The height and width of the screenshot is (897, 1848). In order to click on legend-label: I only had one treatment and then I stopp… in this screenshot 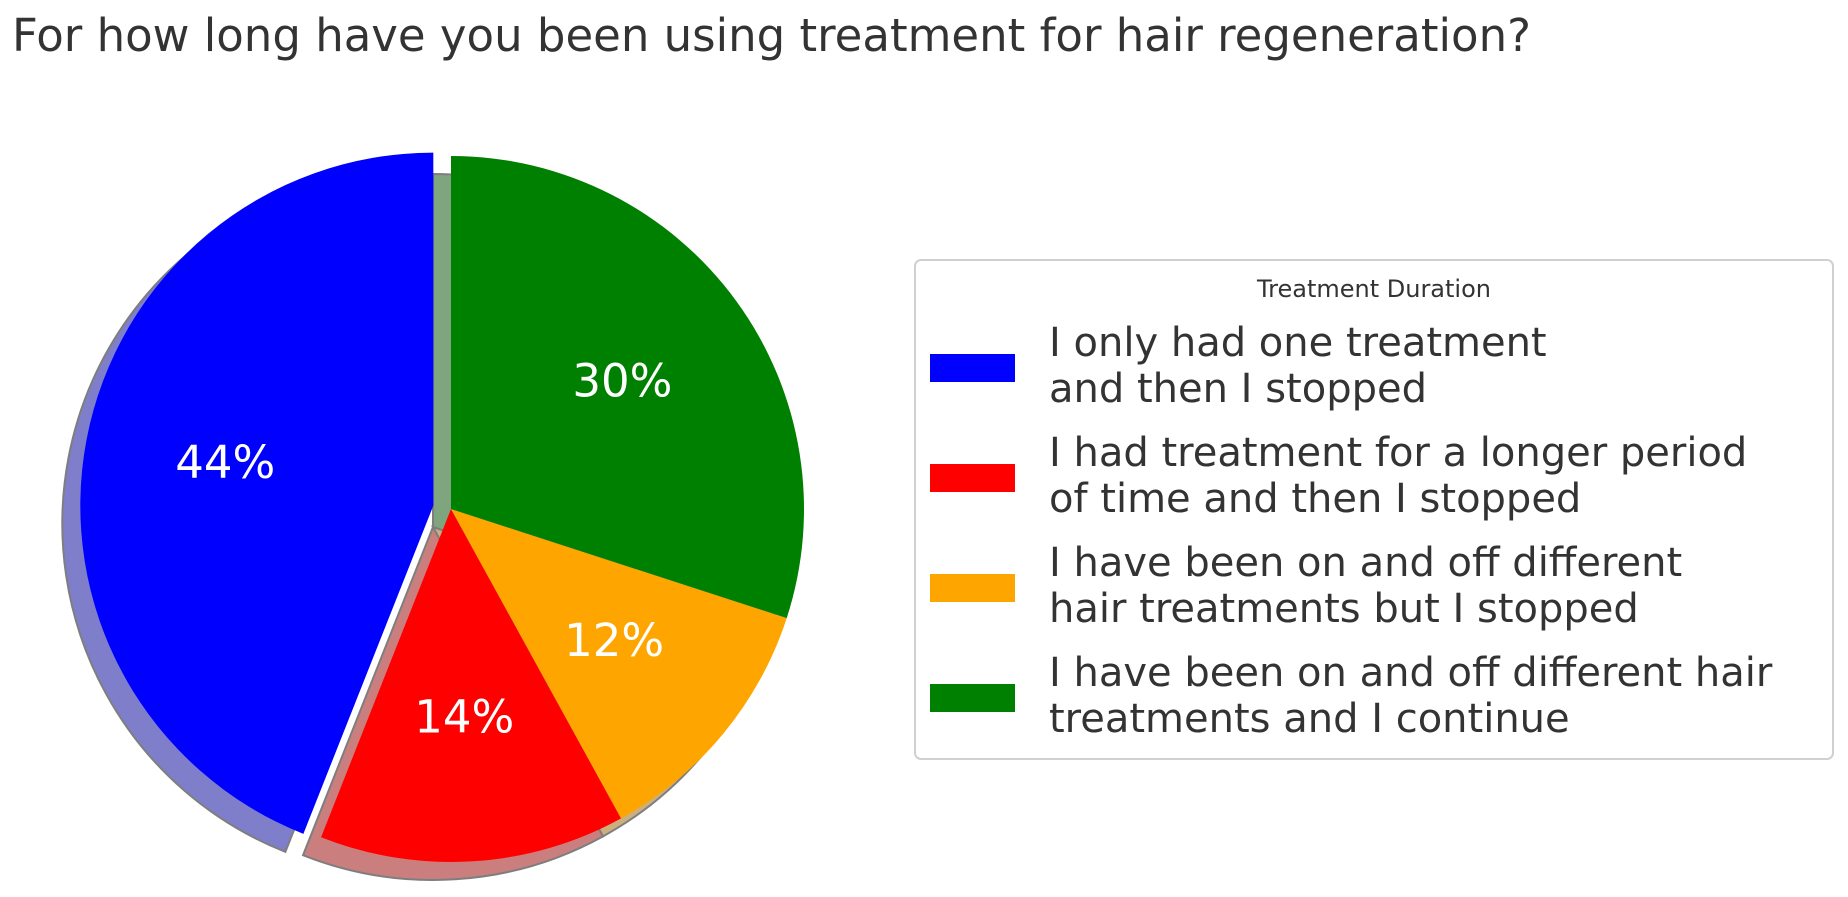, I will do `click(1298, 366)`.